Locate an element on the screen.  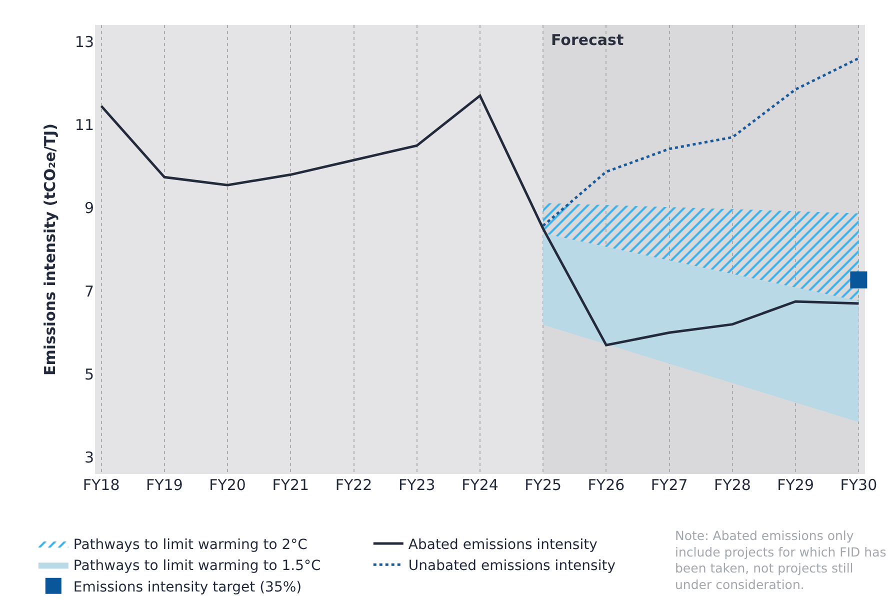
x-tick-label: FY23 is located at coordinates (417, 485).